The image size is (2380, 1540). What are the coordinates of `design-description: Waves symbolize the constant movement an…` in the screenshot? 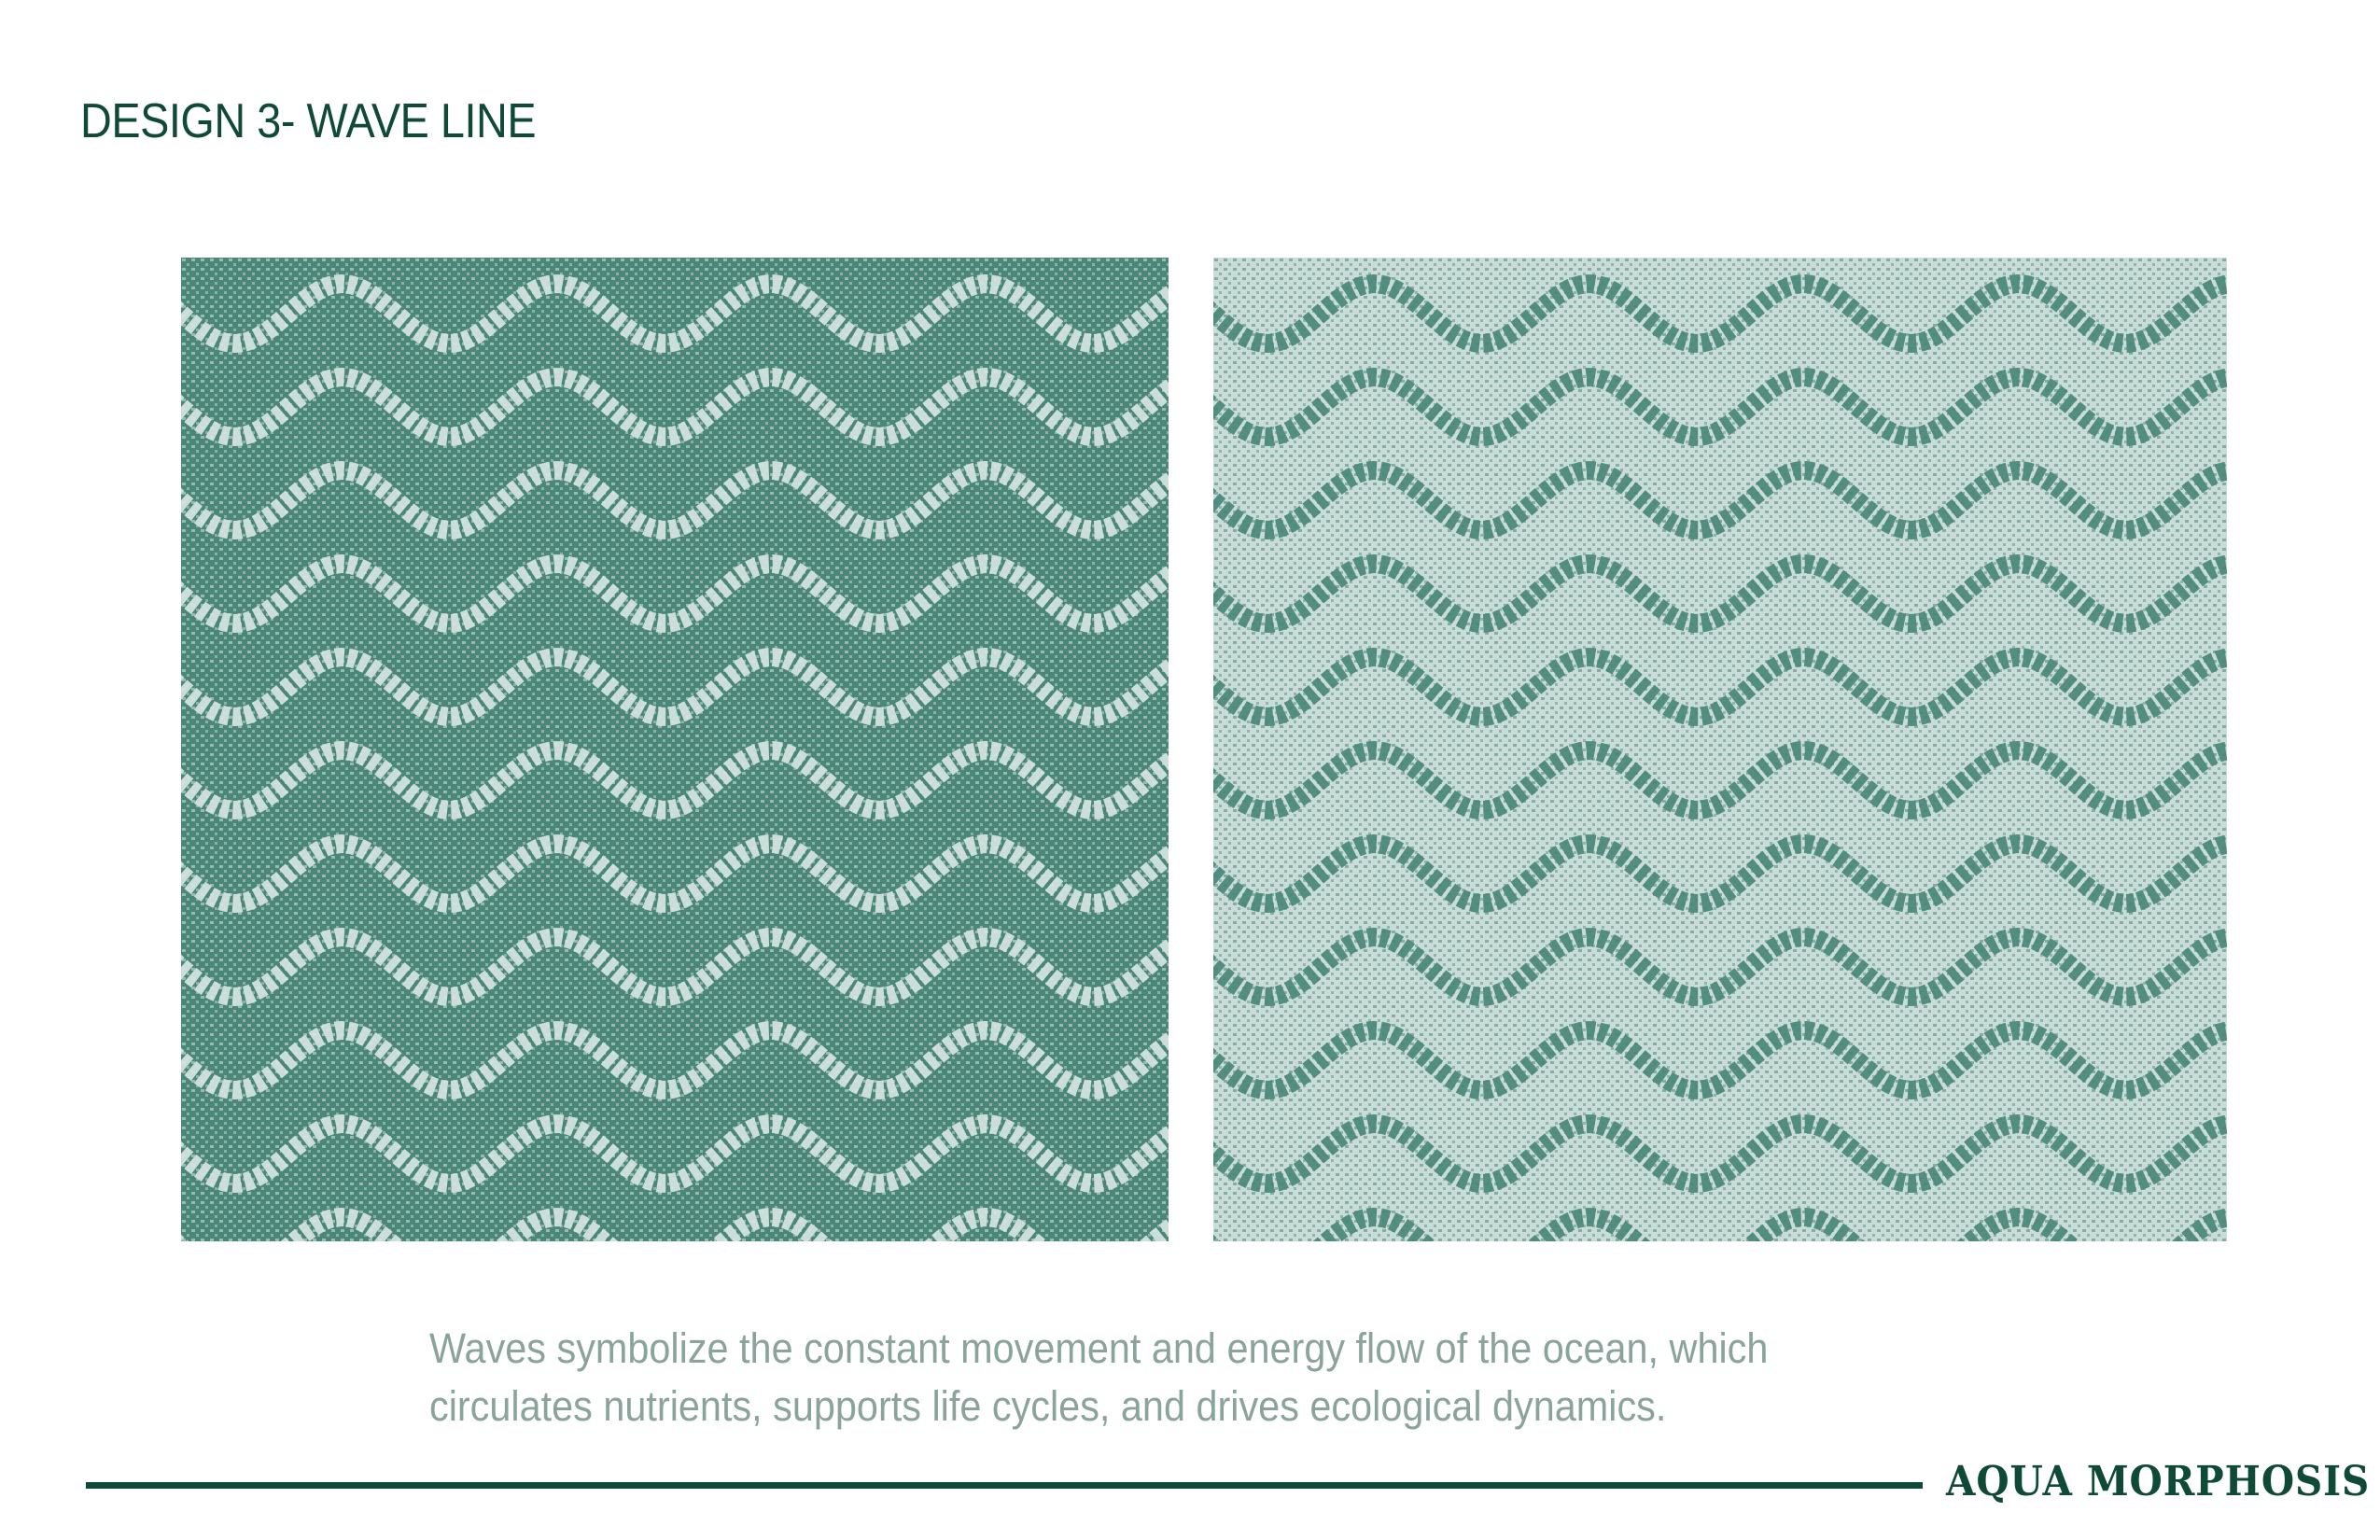 It's located at (1159, 1377).